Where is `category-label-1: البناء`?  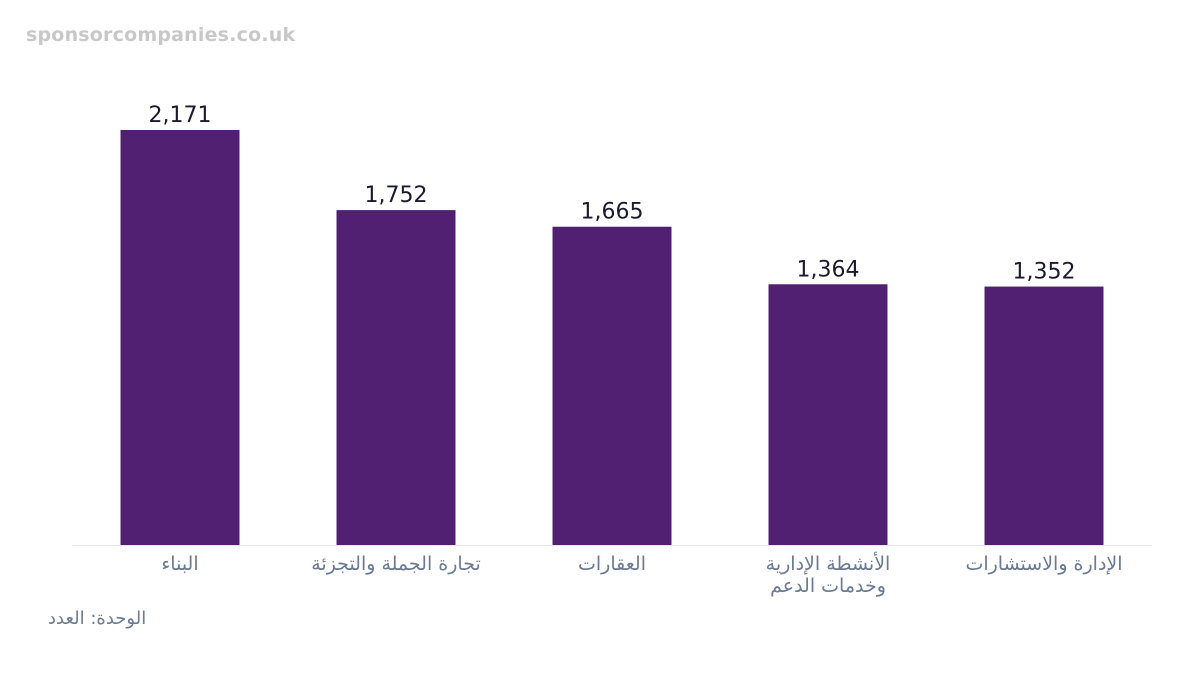 category-label-1: البناء is located at coordinates (179, 564).